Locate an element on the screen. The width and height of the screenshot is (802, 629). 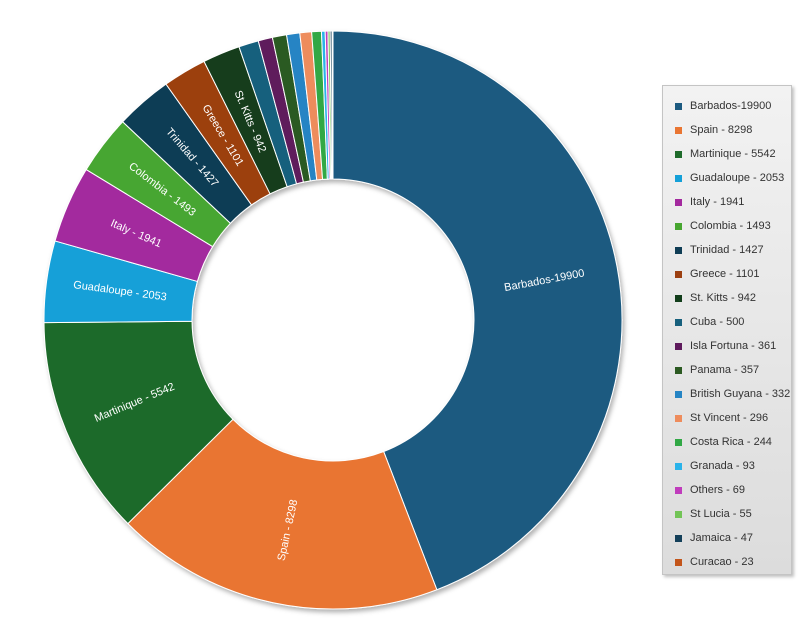
legend-label: Cuba - 500 is located at coordinates (717, 322).